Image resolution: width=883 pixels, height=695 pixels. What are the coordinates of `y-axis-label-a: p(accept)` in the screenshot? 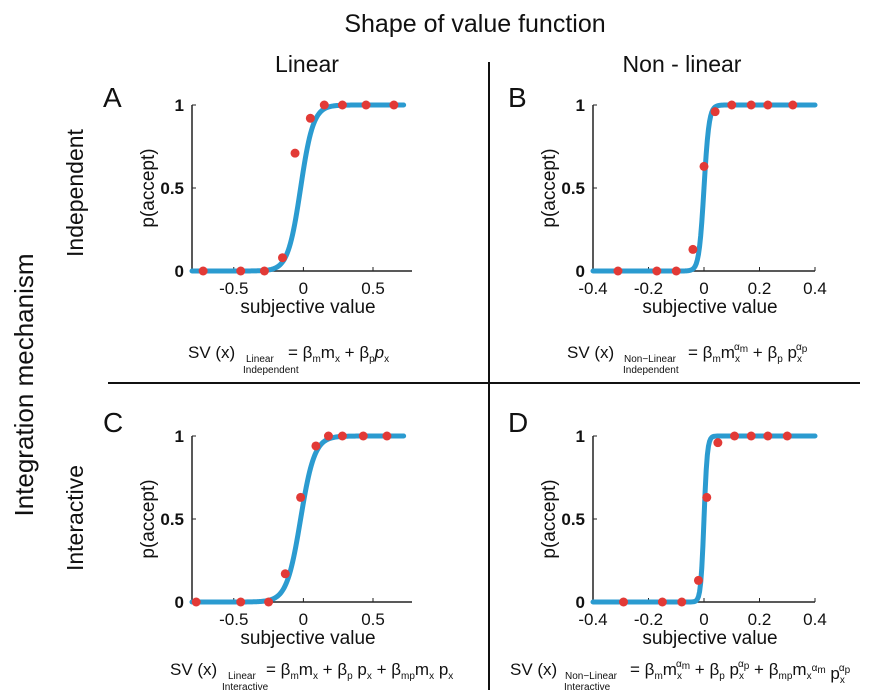 It's located at (148, 187).